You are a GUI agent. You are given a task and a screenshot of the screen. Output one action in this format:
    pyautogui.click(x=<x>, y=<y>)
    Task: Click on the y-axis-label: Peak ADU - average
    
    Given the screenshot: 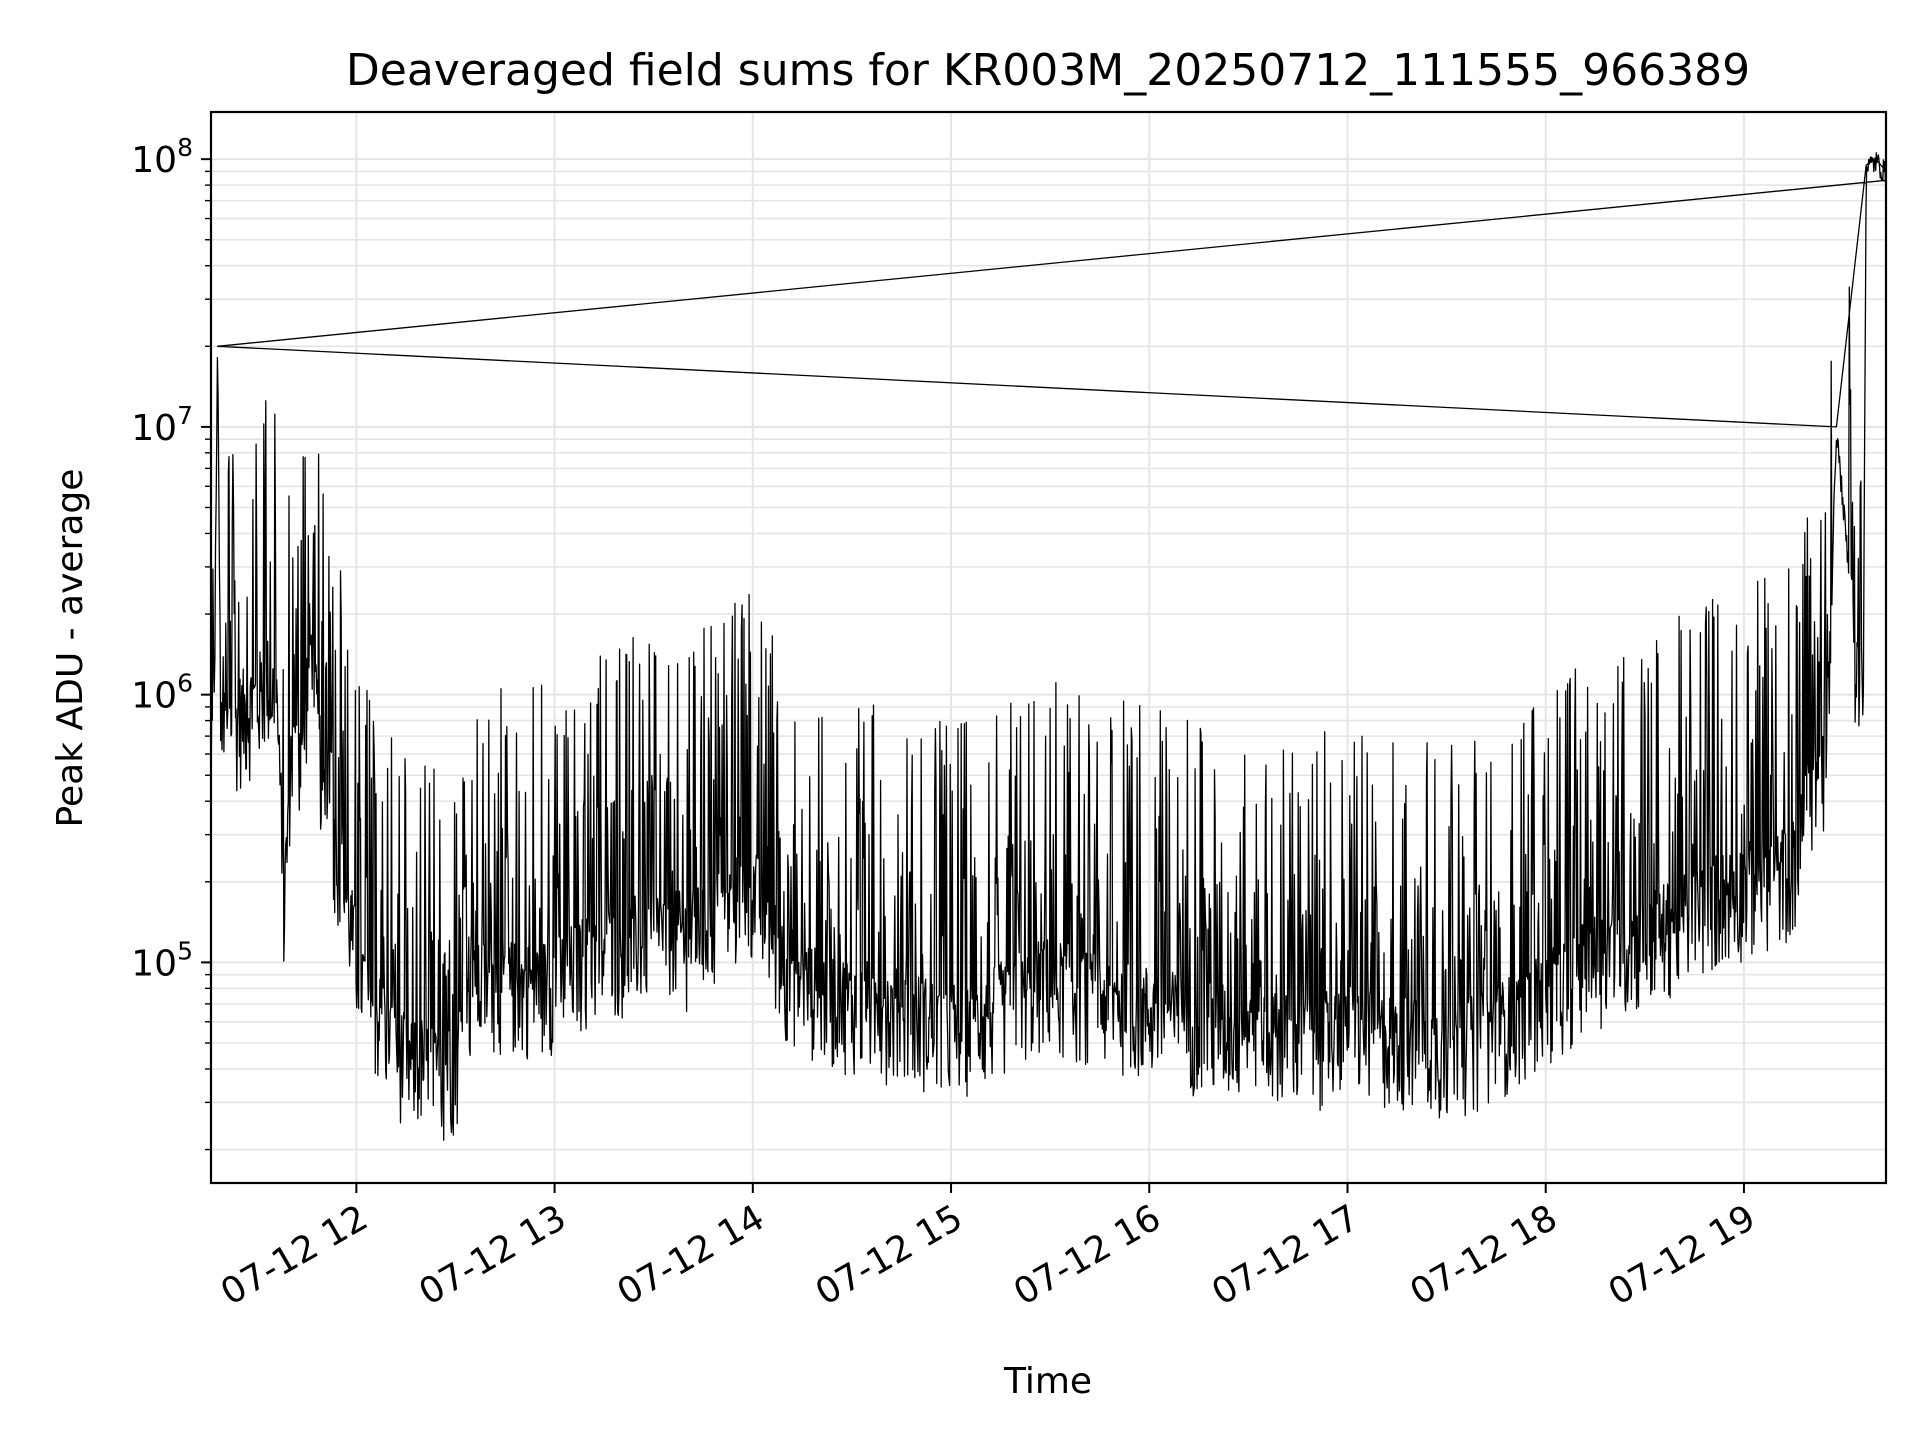 What is the action you would take?
    pyautogui.click(x=70, y=648)
    